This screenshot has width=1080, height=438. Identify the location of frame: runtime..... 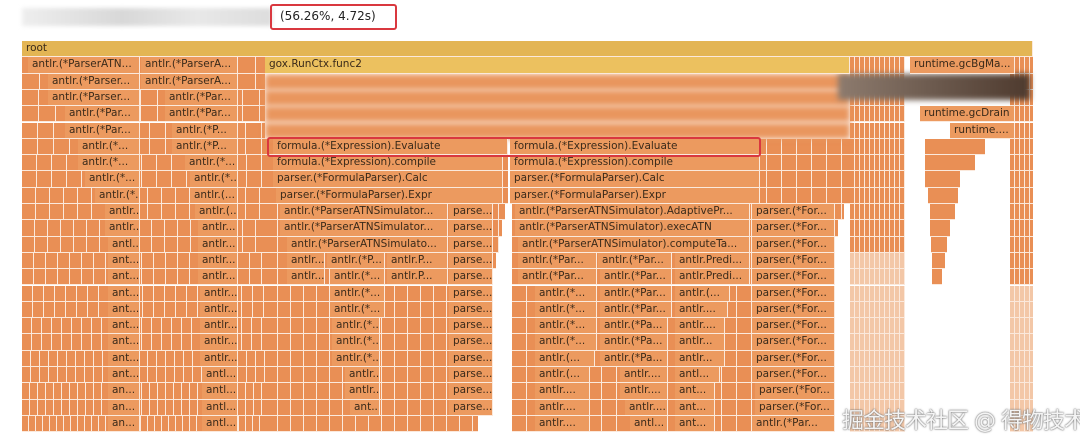
(982, 130).